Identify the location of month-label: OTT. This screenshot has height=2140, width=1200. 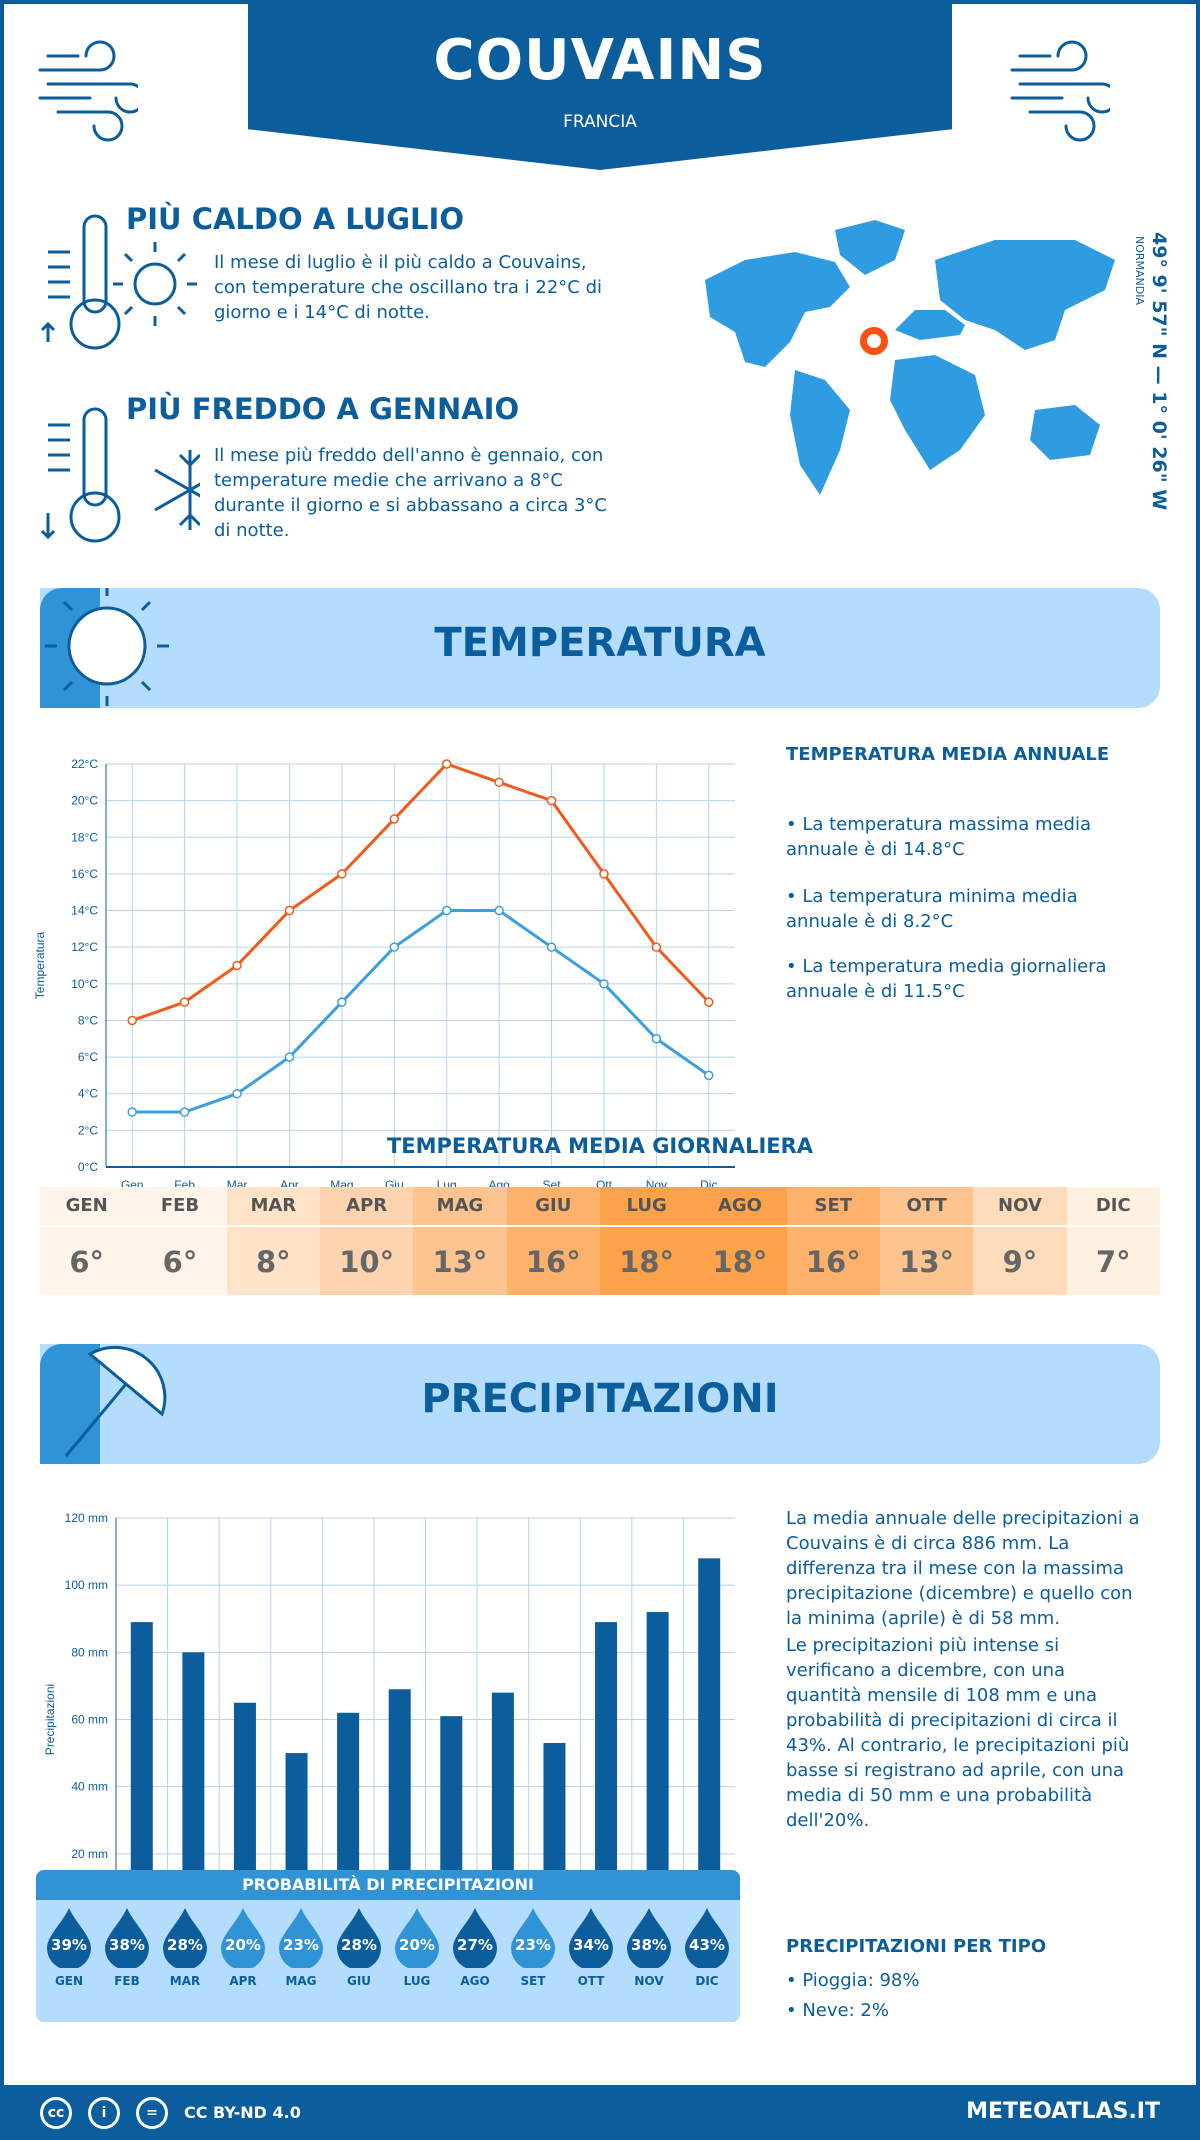
(926, 1205).